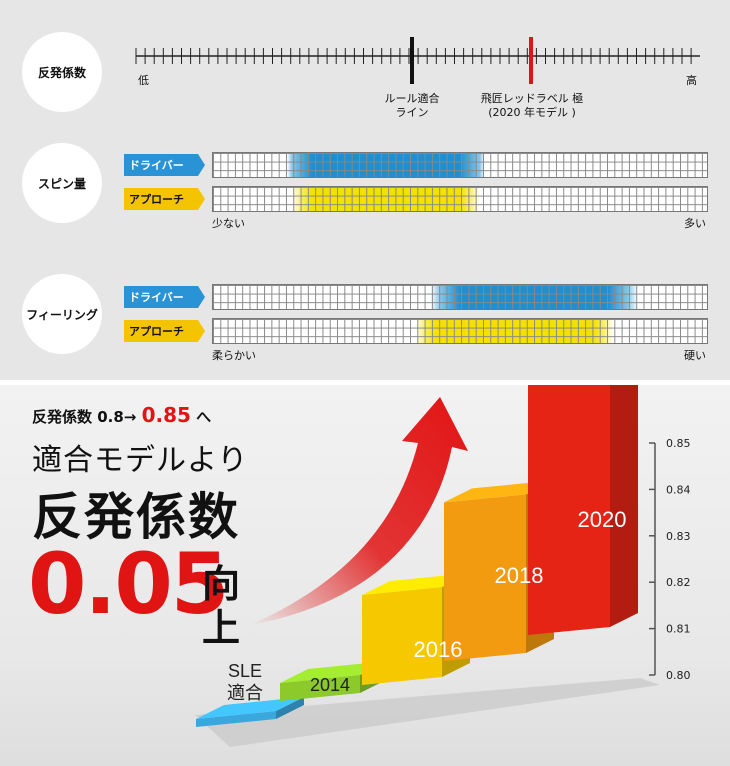 This screenshot has width=730, height=766. I want to click on growth-arrow, so click(359, 511).